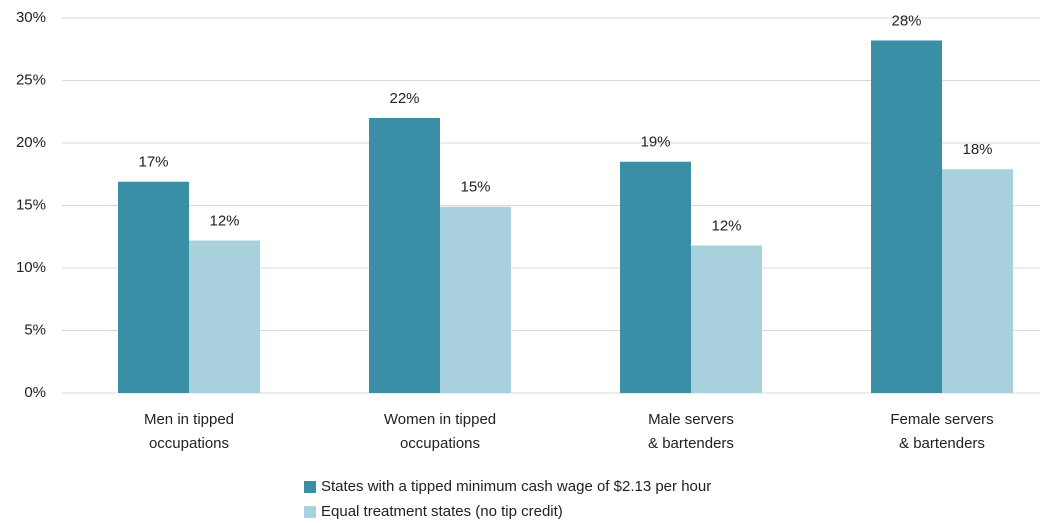 The height and width of the screenshot is (523, 1057). What do you see at coordinates (31, 204) in the screenshot?
I see `y-tick-label: 15%` at bounding box center [31, 204].